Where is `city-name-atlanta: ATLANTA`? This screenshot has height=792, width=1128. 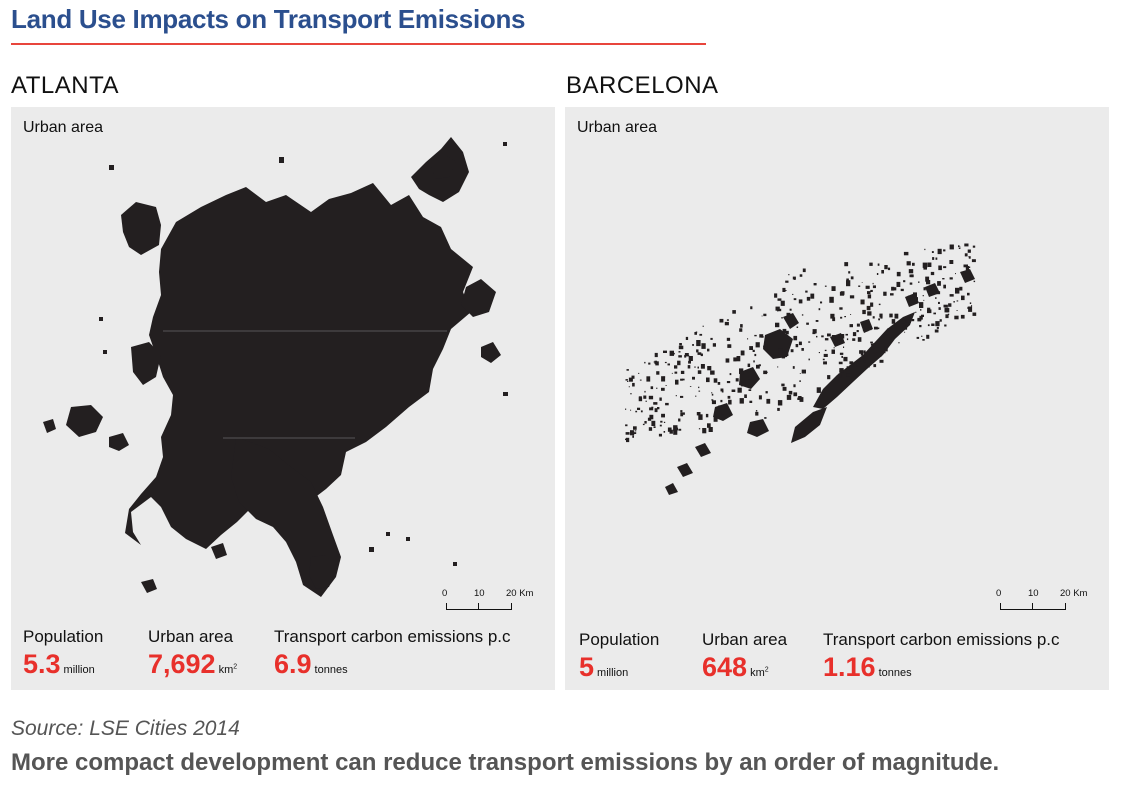 city-name-atlanta: ATLANTA is located at coordinates (65, 85).